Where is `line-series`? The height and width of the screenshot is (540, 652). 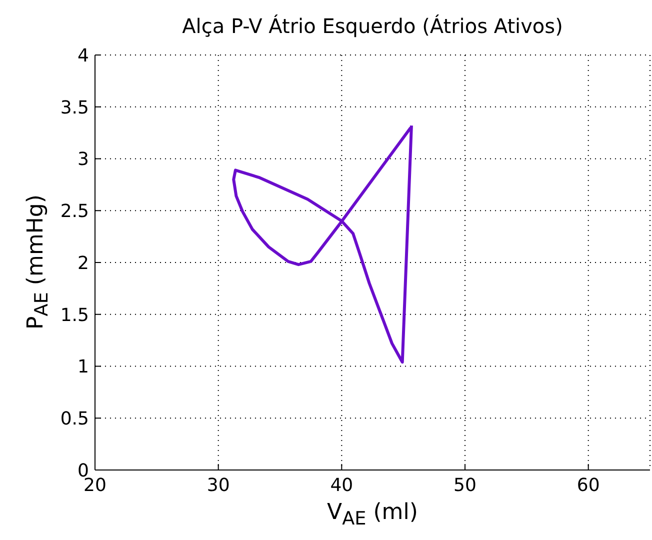 line-series is located at coordinates (322, 244).